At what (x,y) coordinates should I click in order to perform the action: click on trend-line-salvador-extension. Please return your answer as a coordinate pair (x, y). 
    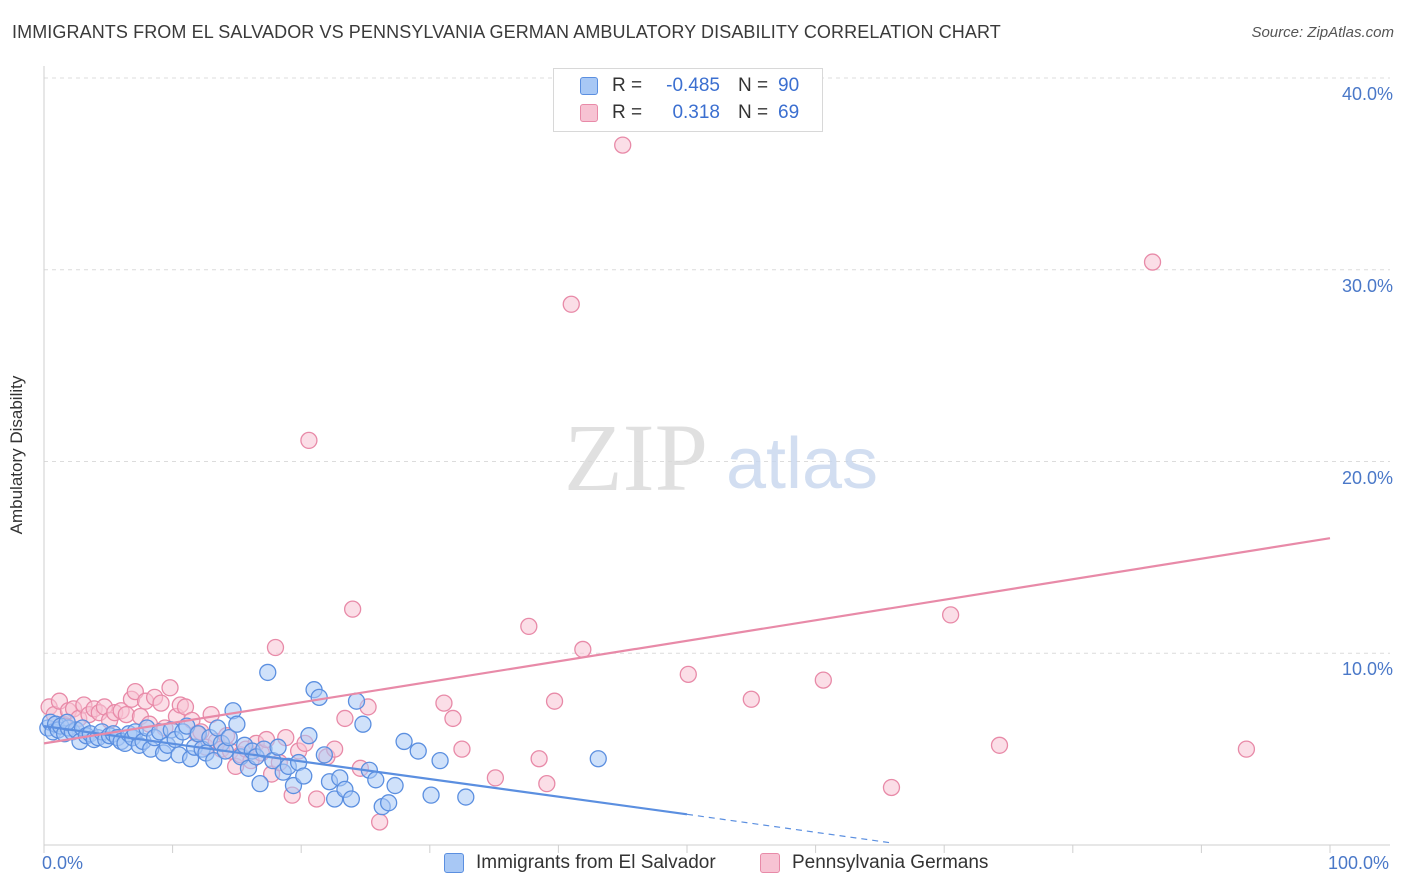
    Looking at the image, I should click on (789, 828).